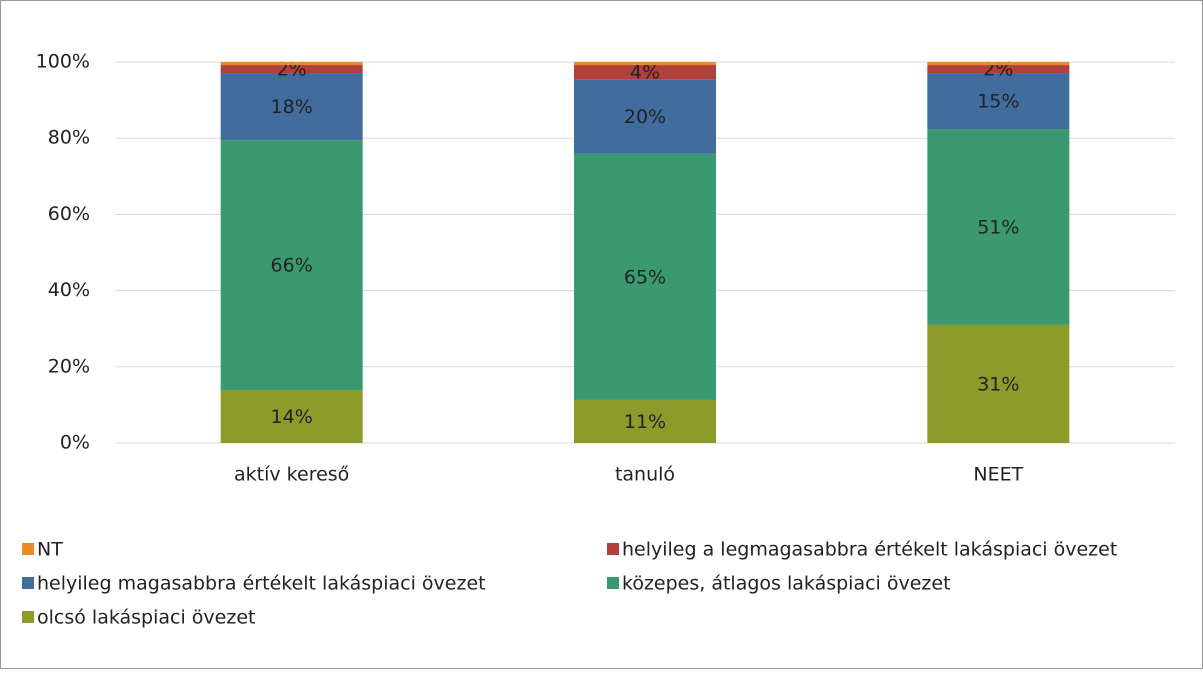 The height and width of the screenshot is (673, 1203). What do you see at coordinates (50, 550) in the screenshot?
I see `legend-label: NT` at bounding box center [50, 550].